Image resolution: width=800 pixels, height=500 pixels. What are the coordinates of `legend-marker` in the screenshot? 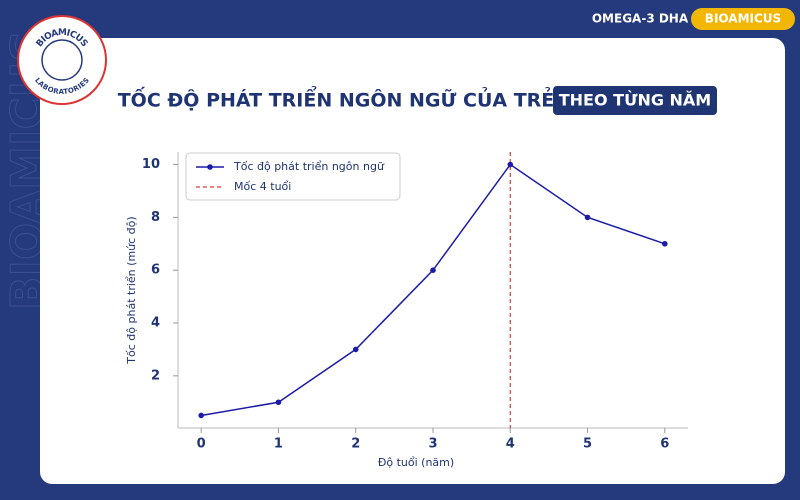 It's located at (210, 167).